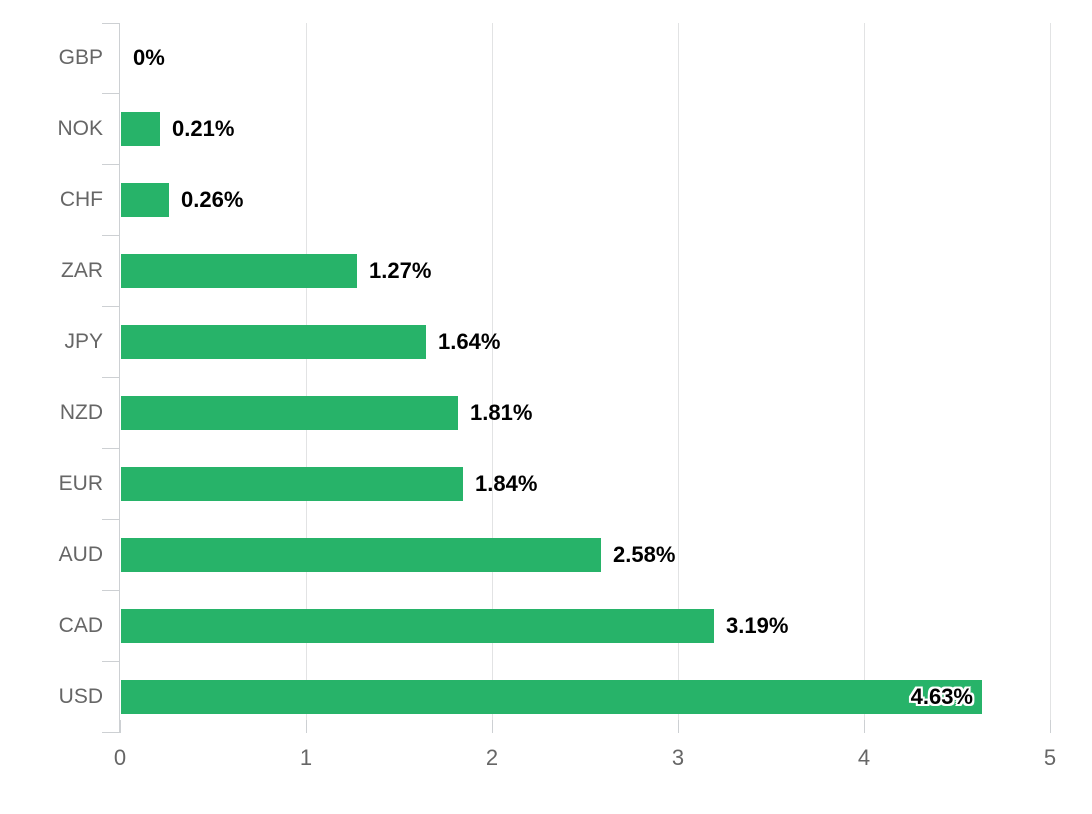  What do you see at coordinates (80, 58) in the screenshot?
I see `category-label: GBP` at bounding box center [80, 58].